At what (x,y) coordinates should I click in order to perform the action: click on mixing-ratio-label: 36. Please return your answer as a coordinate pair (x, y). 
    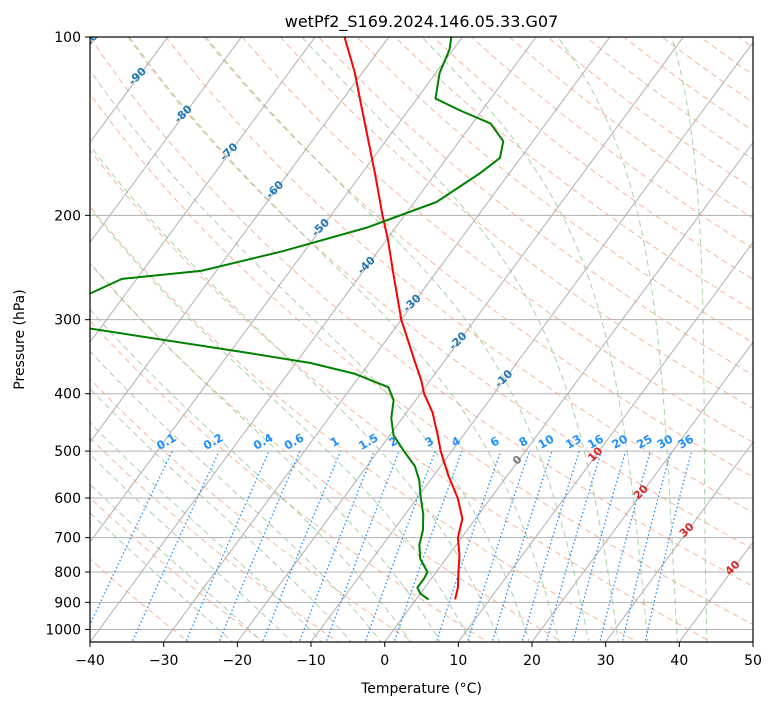
    Looking at the image, I should click on (685, 442).